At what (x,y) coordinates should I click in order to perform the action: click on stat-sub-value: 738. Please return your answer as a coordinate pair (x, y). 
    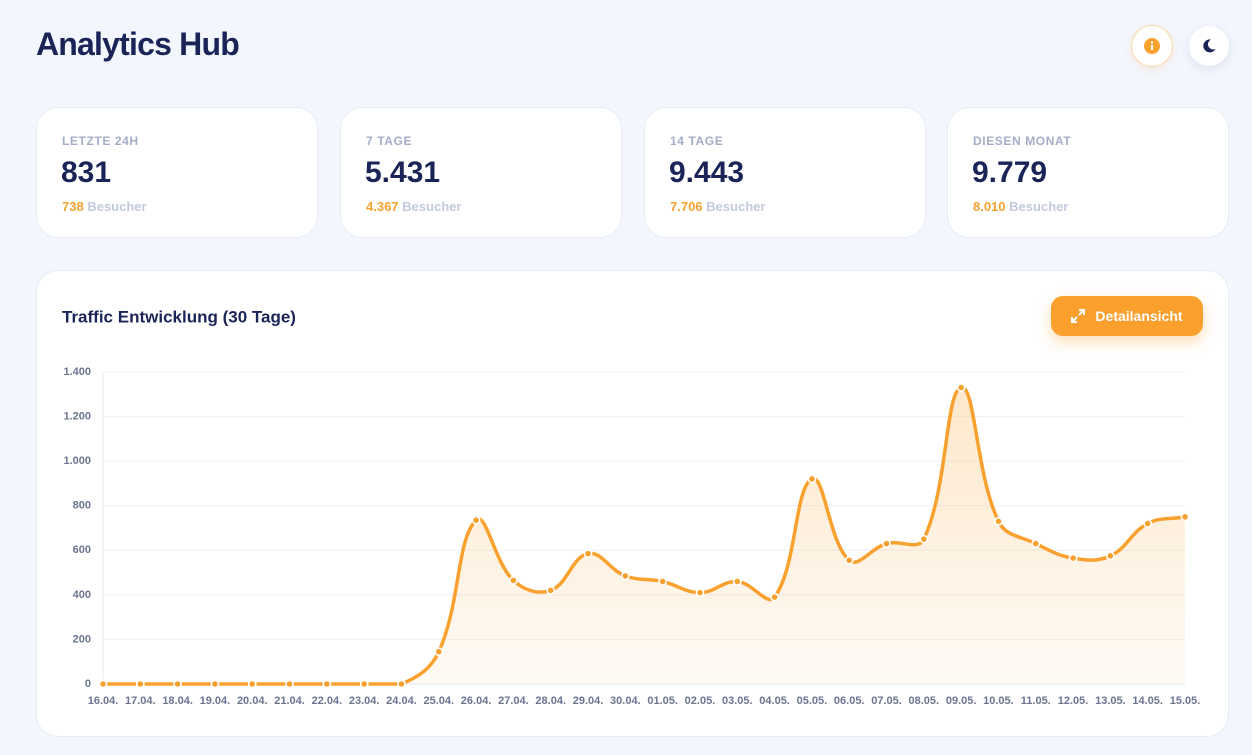
    Looking at the image, I should click on (73, 206).